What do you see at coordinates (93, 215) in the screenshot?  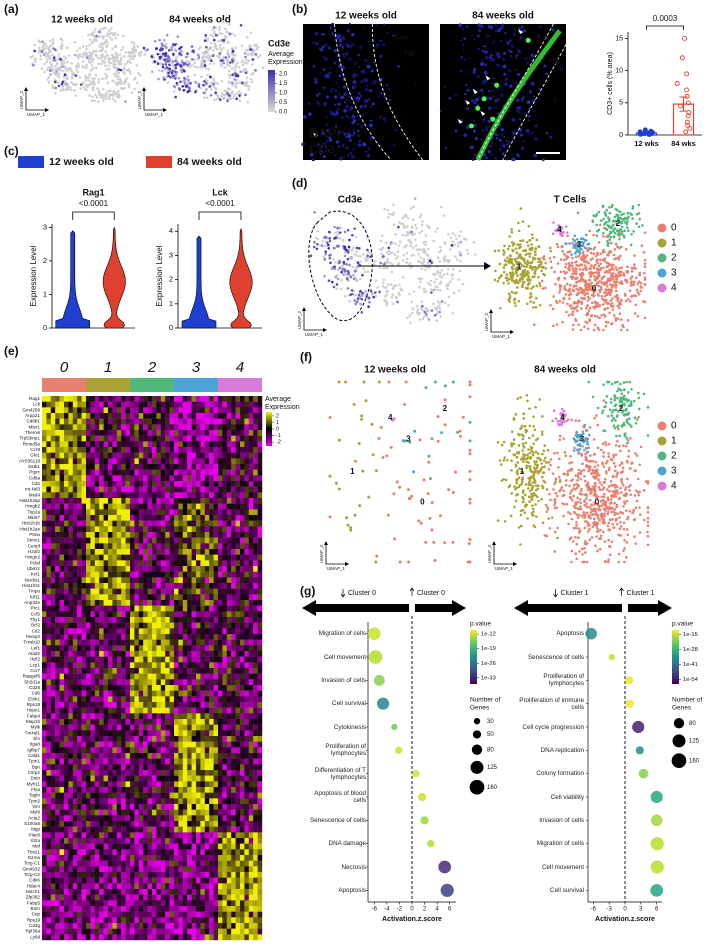 I see `significance-bracket` at bounding box center [93, 215].